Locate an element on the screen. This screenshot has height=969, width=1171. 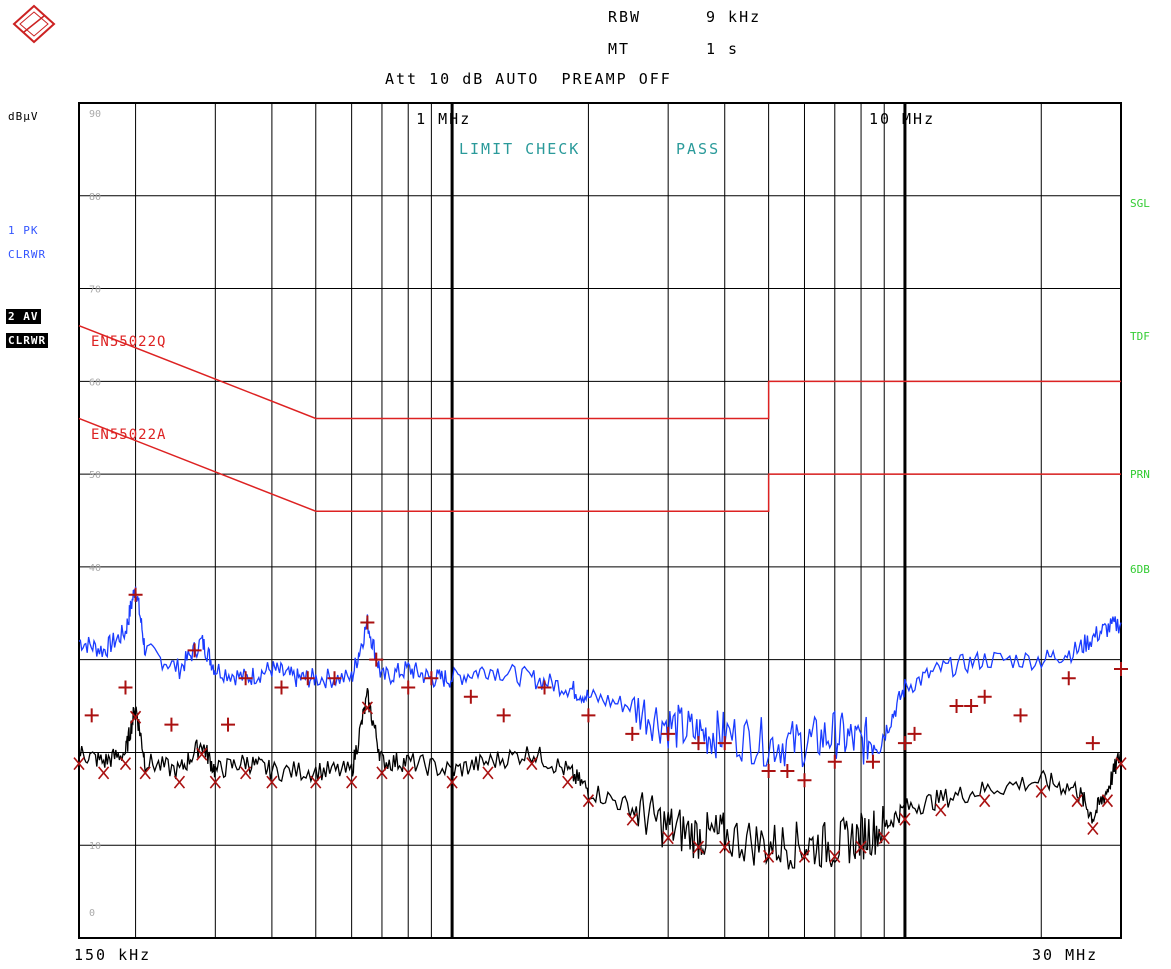
x-tick-label: 10 MHz is located at coordinates (902, 119).